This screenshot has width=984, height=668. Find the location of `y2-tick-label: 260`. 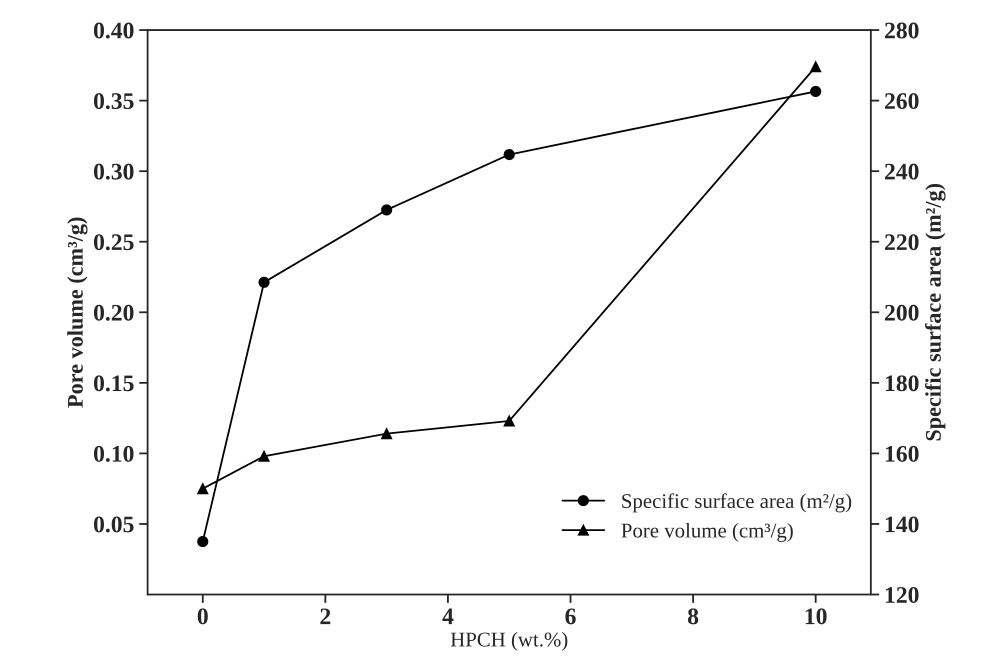

y2-tick-label: 260 is located at coordinates (902, 101).